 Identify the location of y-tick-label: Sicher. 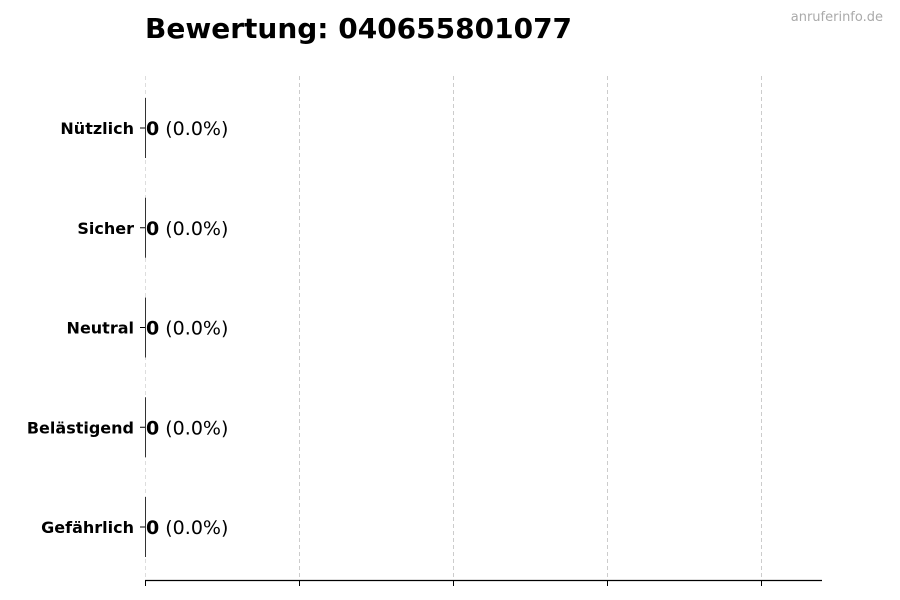
(105, 228).